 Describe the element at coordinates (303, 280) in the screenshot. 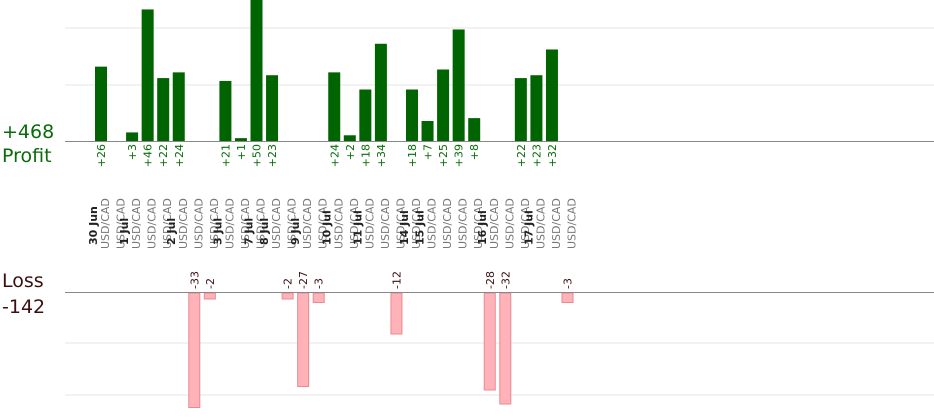

I see `loss-value-label: -27` at that location.